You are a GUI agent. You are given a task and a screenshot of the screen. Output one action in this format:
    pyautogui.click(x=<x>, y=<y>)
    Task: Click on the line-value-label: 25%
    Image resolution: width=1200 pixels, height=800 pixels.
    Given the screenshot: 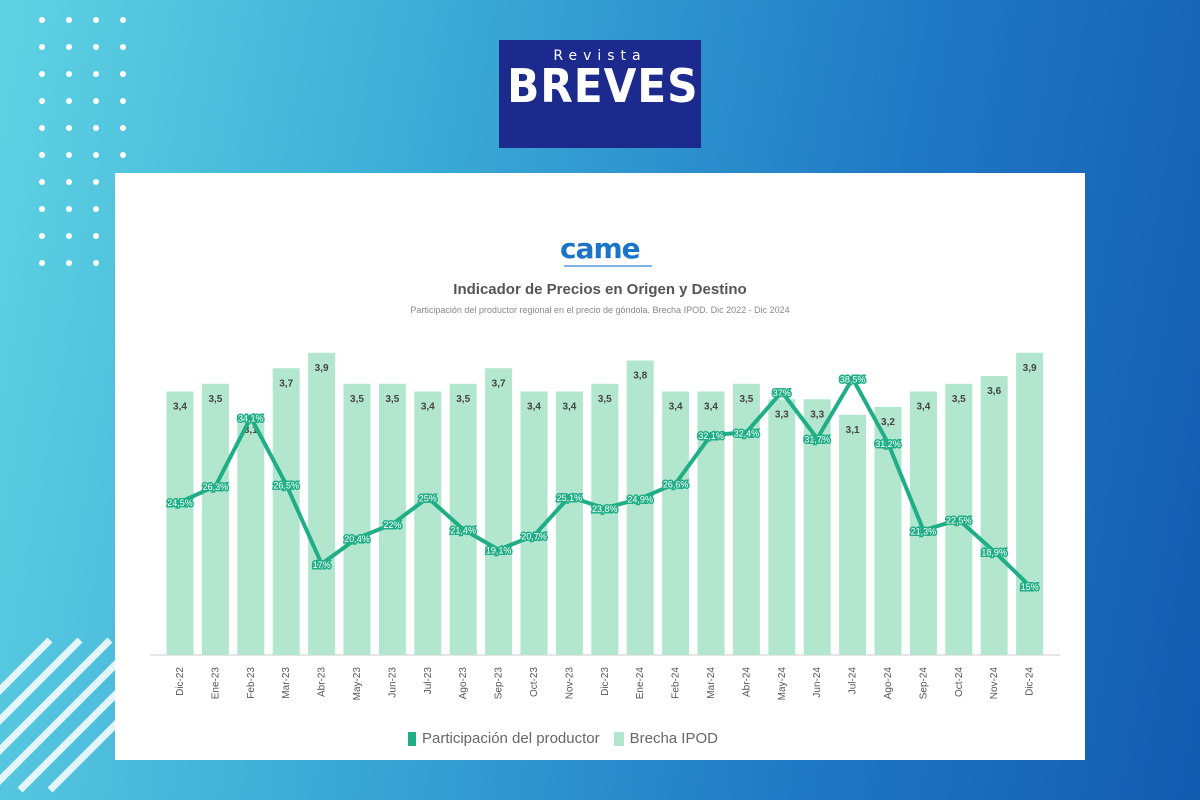 What is the action you would take?
    pyautogui.click(x=428, y=499)
    